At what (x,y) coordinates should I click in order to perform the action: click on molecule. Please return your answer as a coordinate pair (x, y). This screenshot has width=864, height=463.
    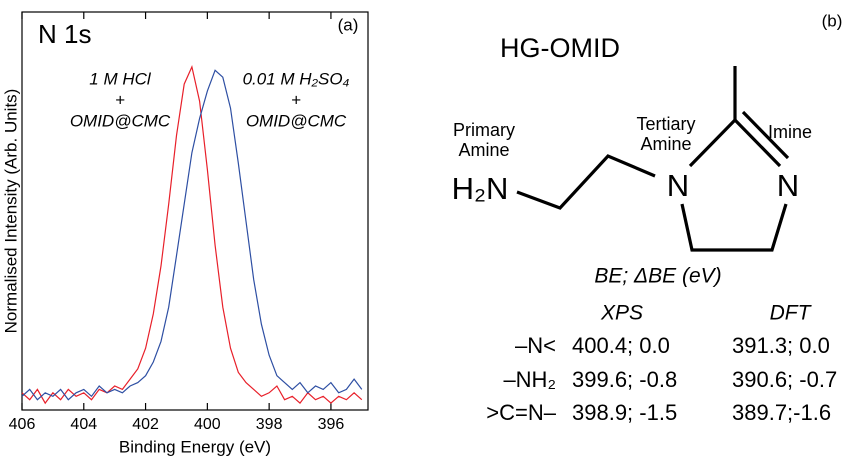
    Looking at the image, I should click on (653, 159).